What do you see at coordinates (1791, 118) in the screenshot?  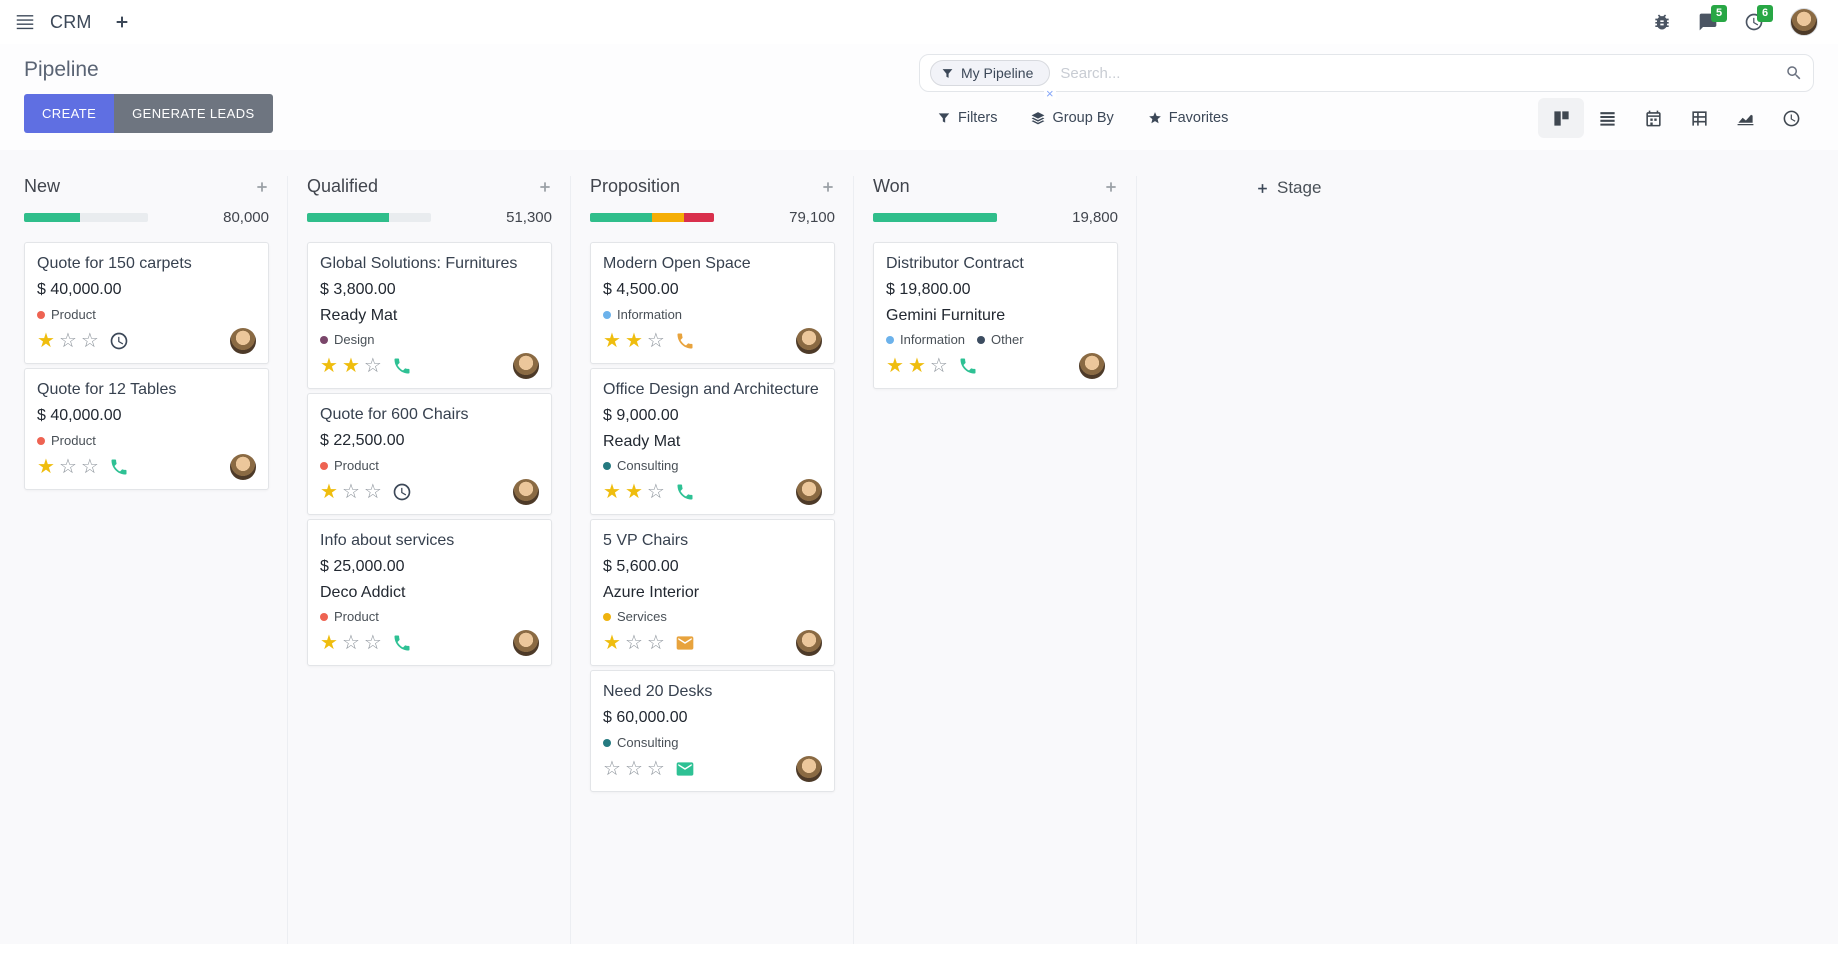 I see `view-activity-button` at bounding box center [1791, 118].